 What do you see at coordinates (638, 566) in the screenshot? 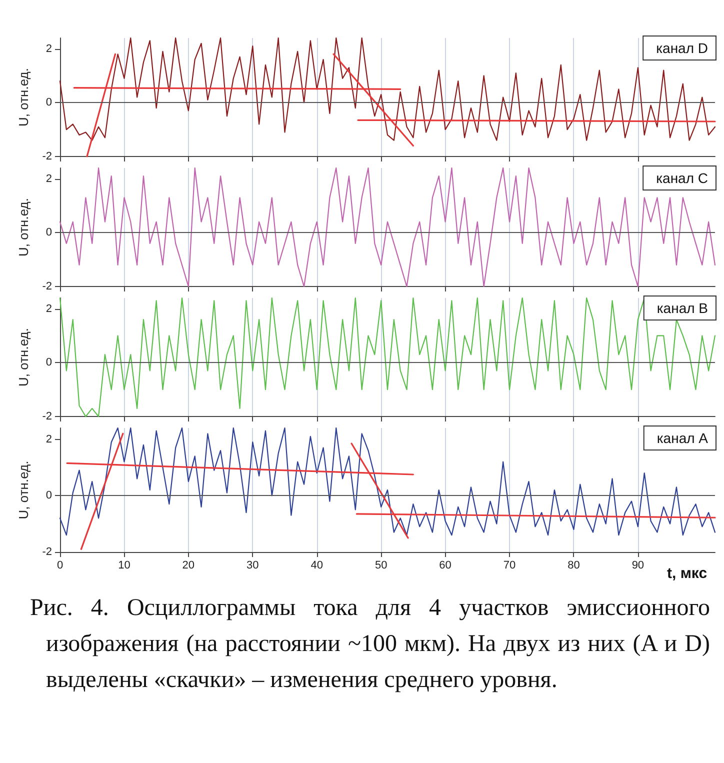
I see `x-tick-label: 90` at bounding box center [638, 566].